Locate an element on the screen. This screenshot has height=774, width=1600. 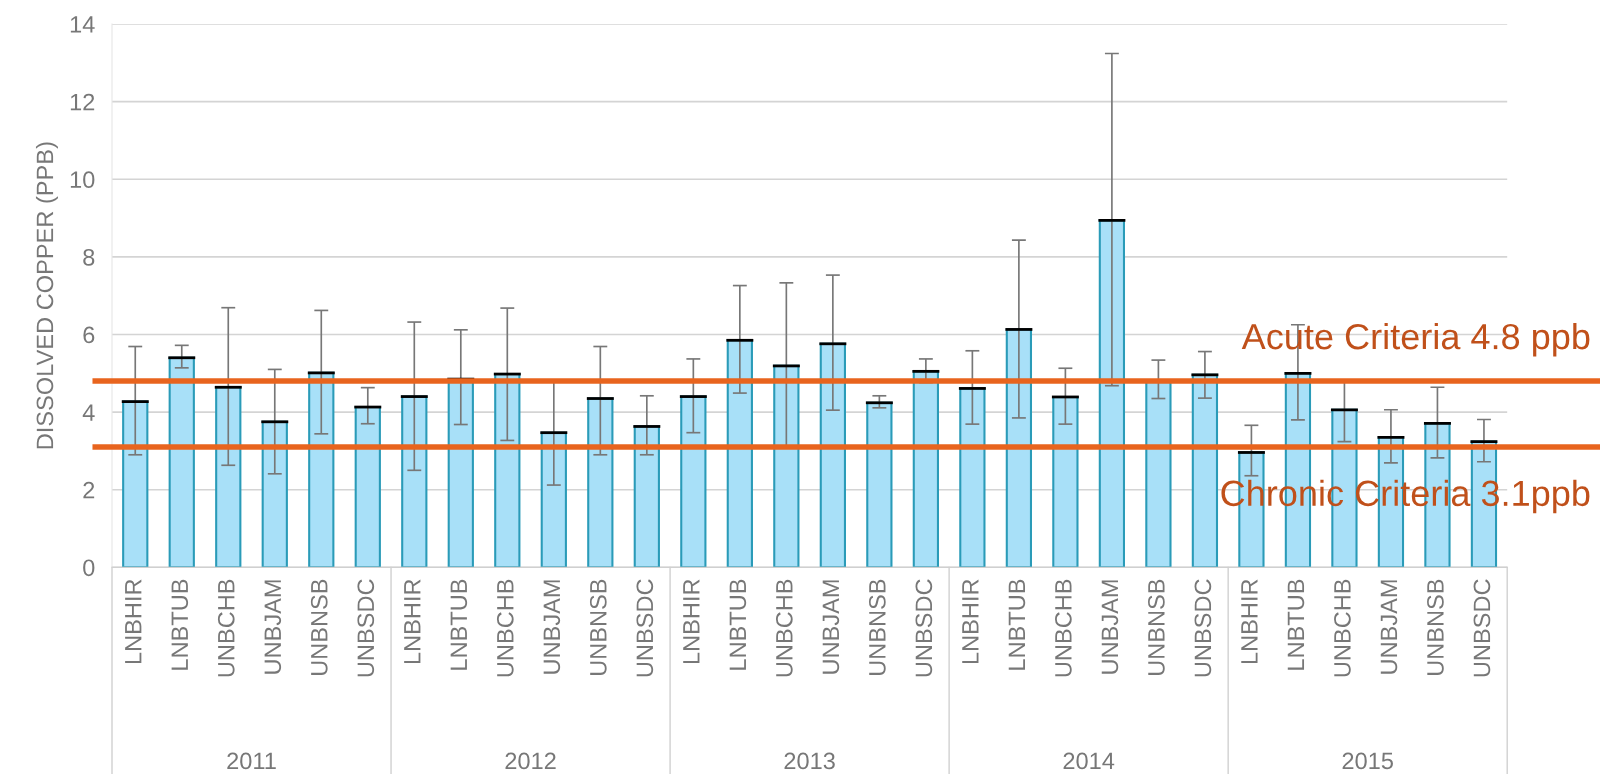
y-tick-label: 0 is located at coordinates (89, 568).